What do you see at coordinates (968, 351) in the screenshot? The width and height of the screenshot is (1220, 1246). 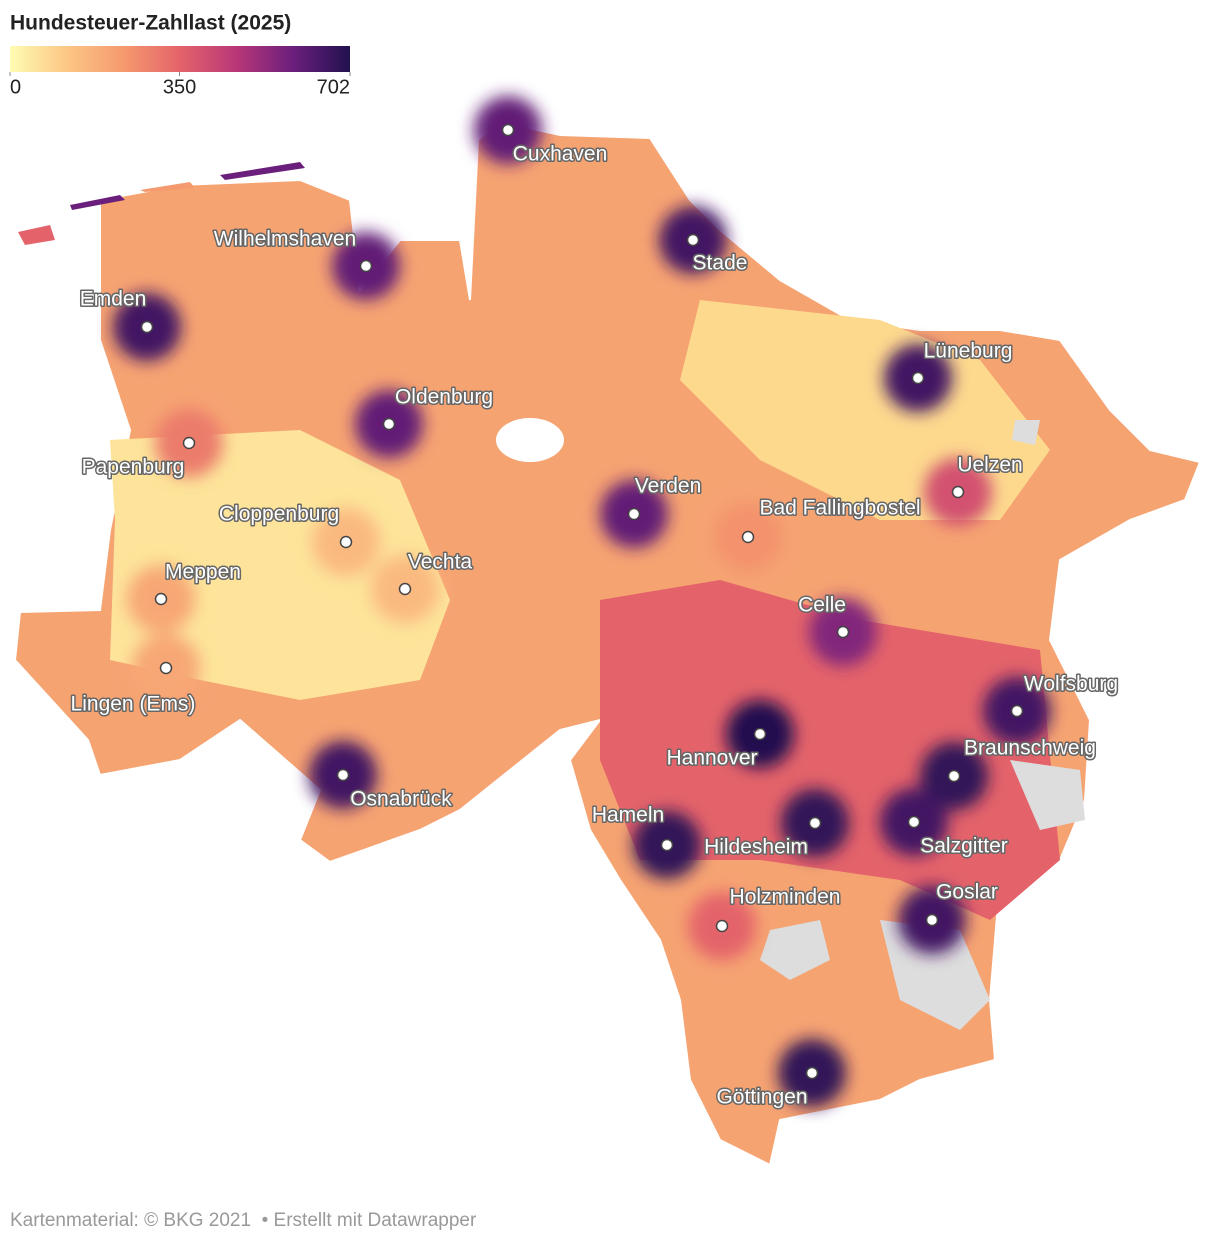 I see `city-label: Lüneburg` at bounding box center [968, 351].